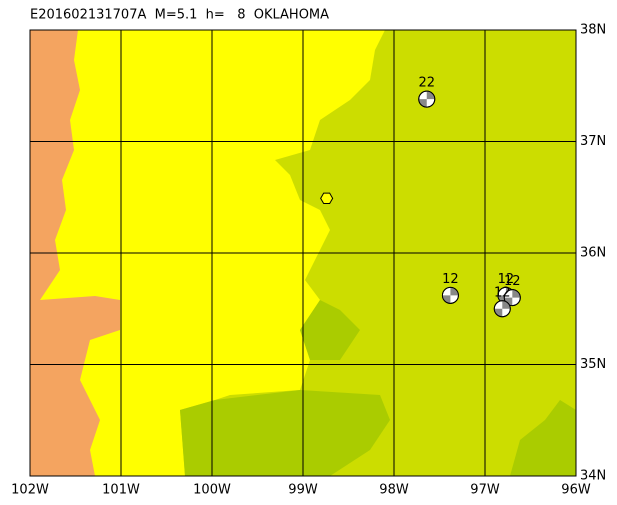 This screenshot has width=617, height=505. What do you see at coordinates (212, 490) in the screenshot?
I see `lon-tick-label: 100W` at bounding box center [212, 490].